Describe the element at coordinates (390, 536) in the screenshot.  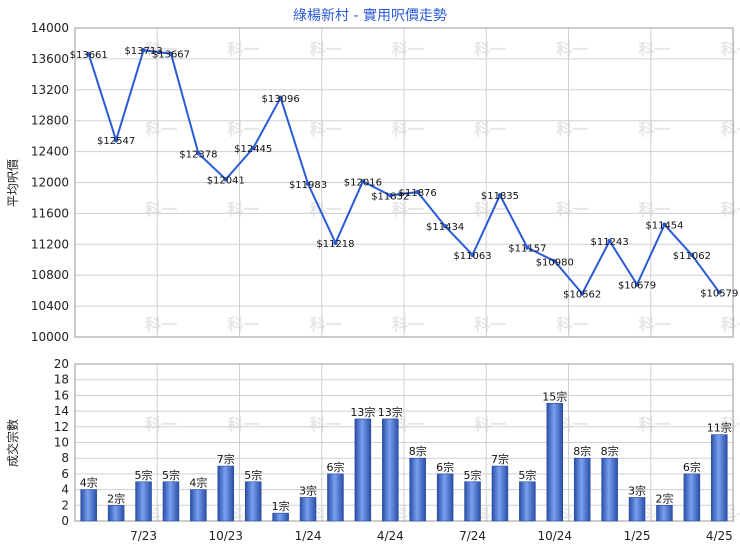
I see `x-tick-label: 4/24` at that location.